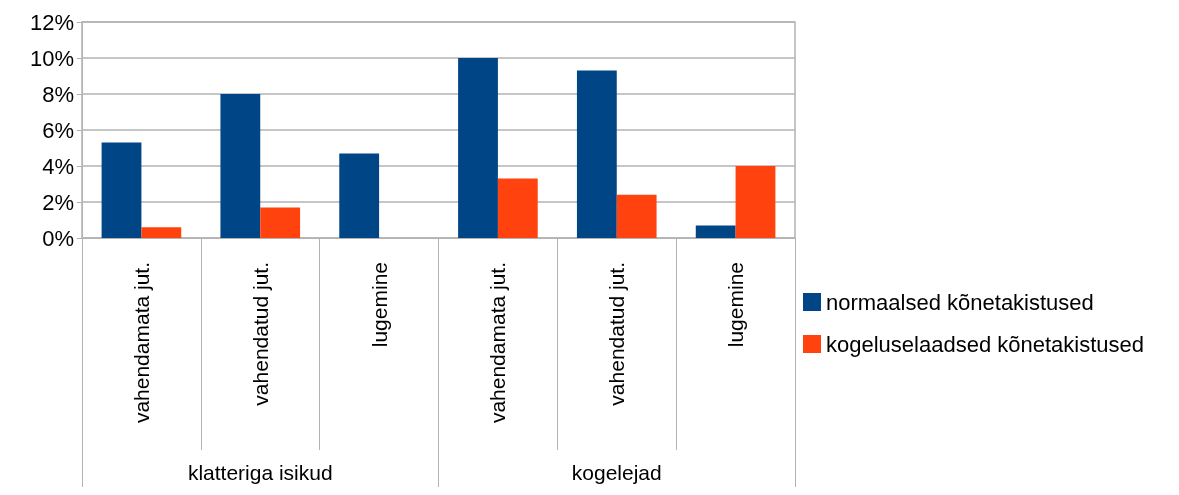 The height and width of the screenshot is (495, 1179). I want to click on y-tick-label: 10%, so click(51, 58).